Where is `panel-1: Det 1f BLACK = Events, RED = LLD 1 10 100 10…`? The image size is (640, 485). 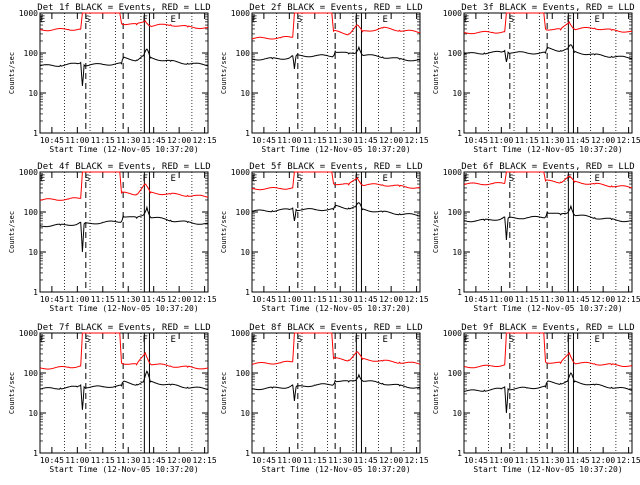 panel-1: Det 1f BLACK = Events, RED = LLD 1 10 100 10… is located at coordinates (112, 78).